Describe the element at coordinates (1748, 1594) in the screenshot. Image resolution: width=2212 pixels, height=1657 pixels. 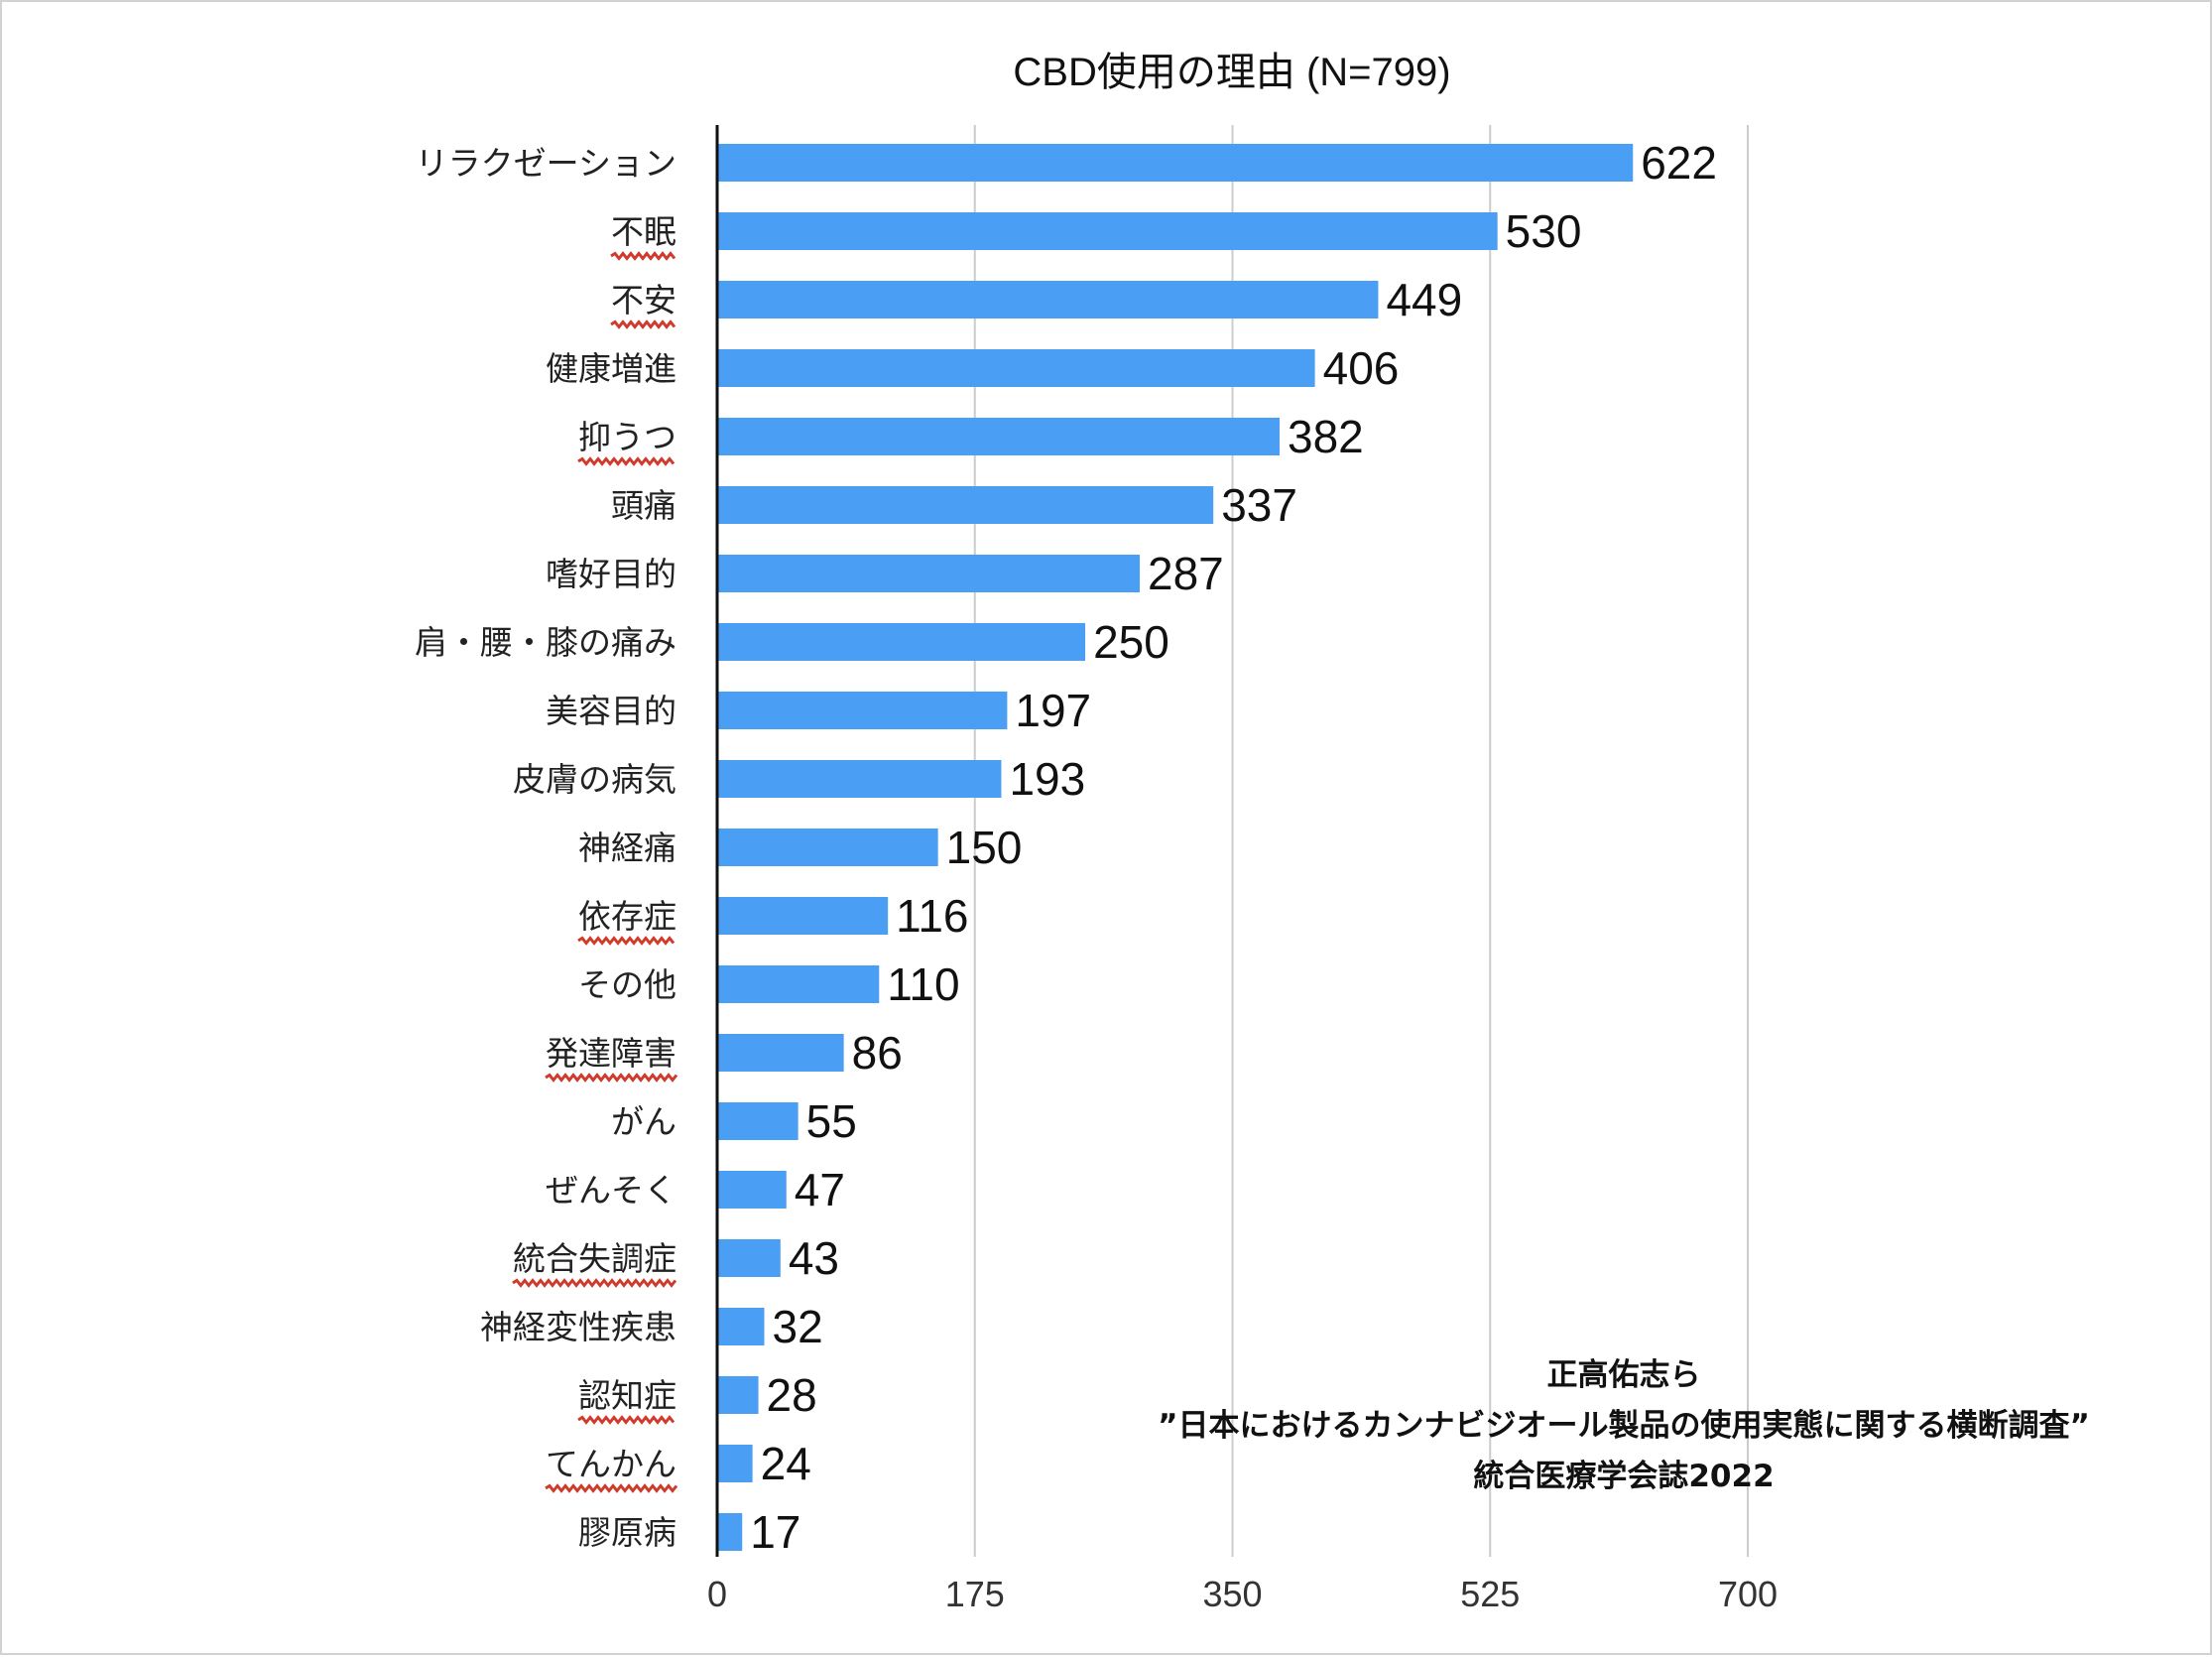
I see `x-tick-label: 700` at that location.